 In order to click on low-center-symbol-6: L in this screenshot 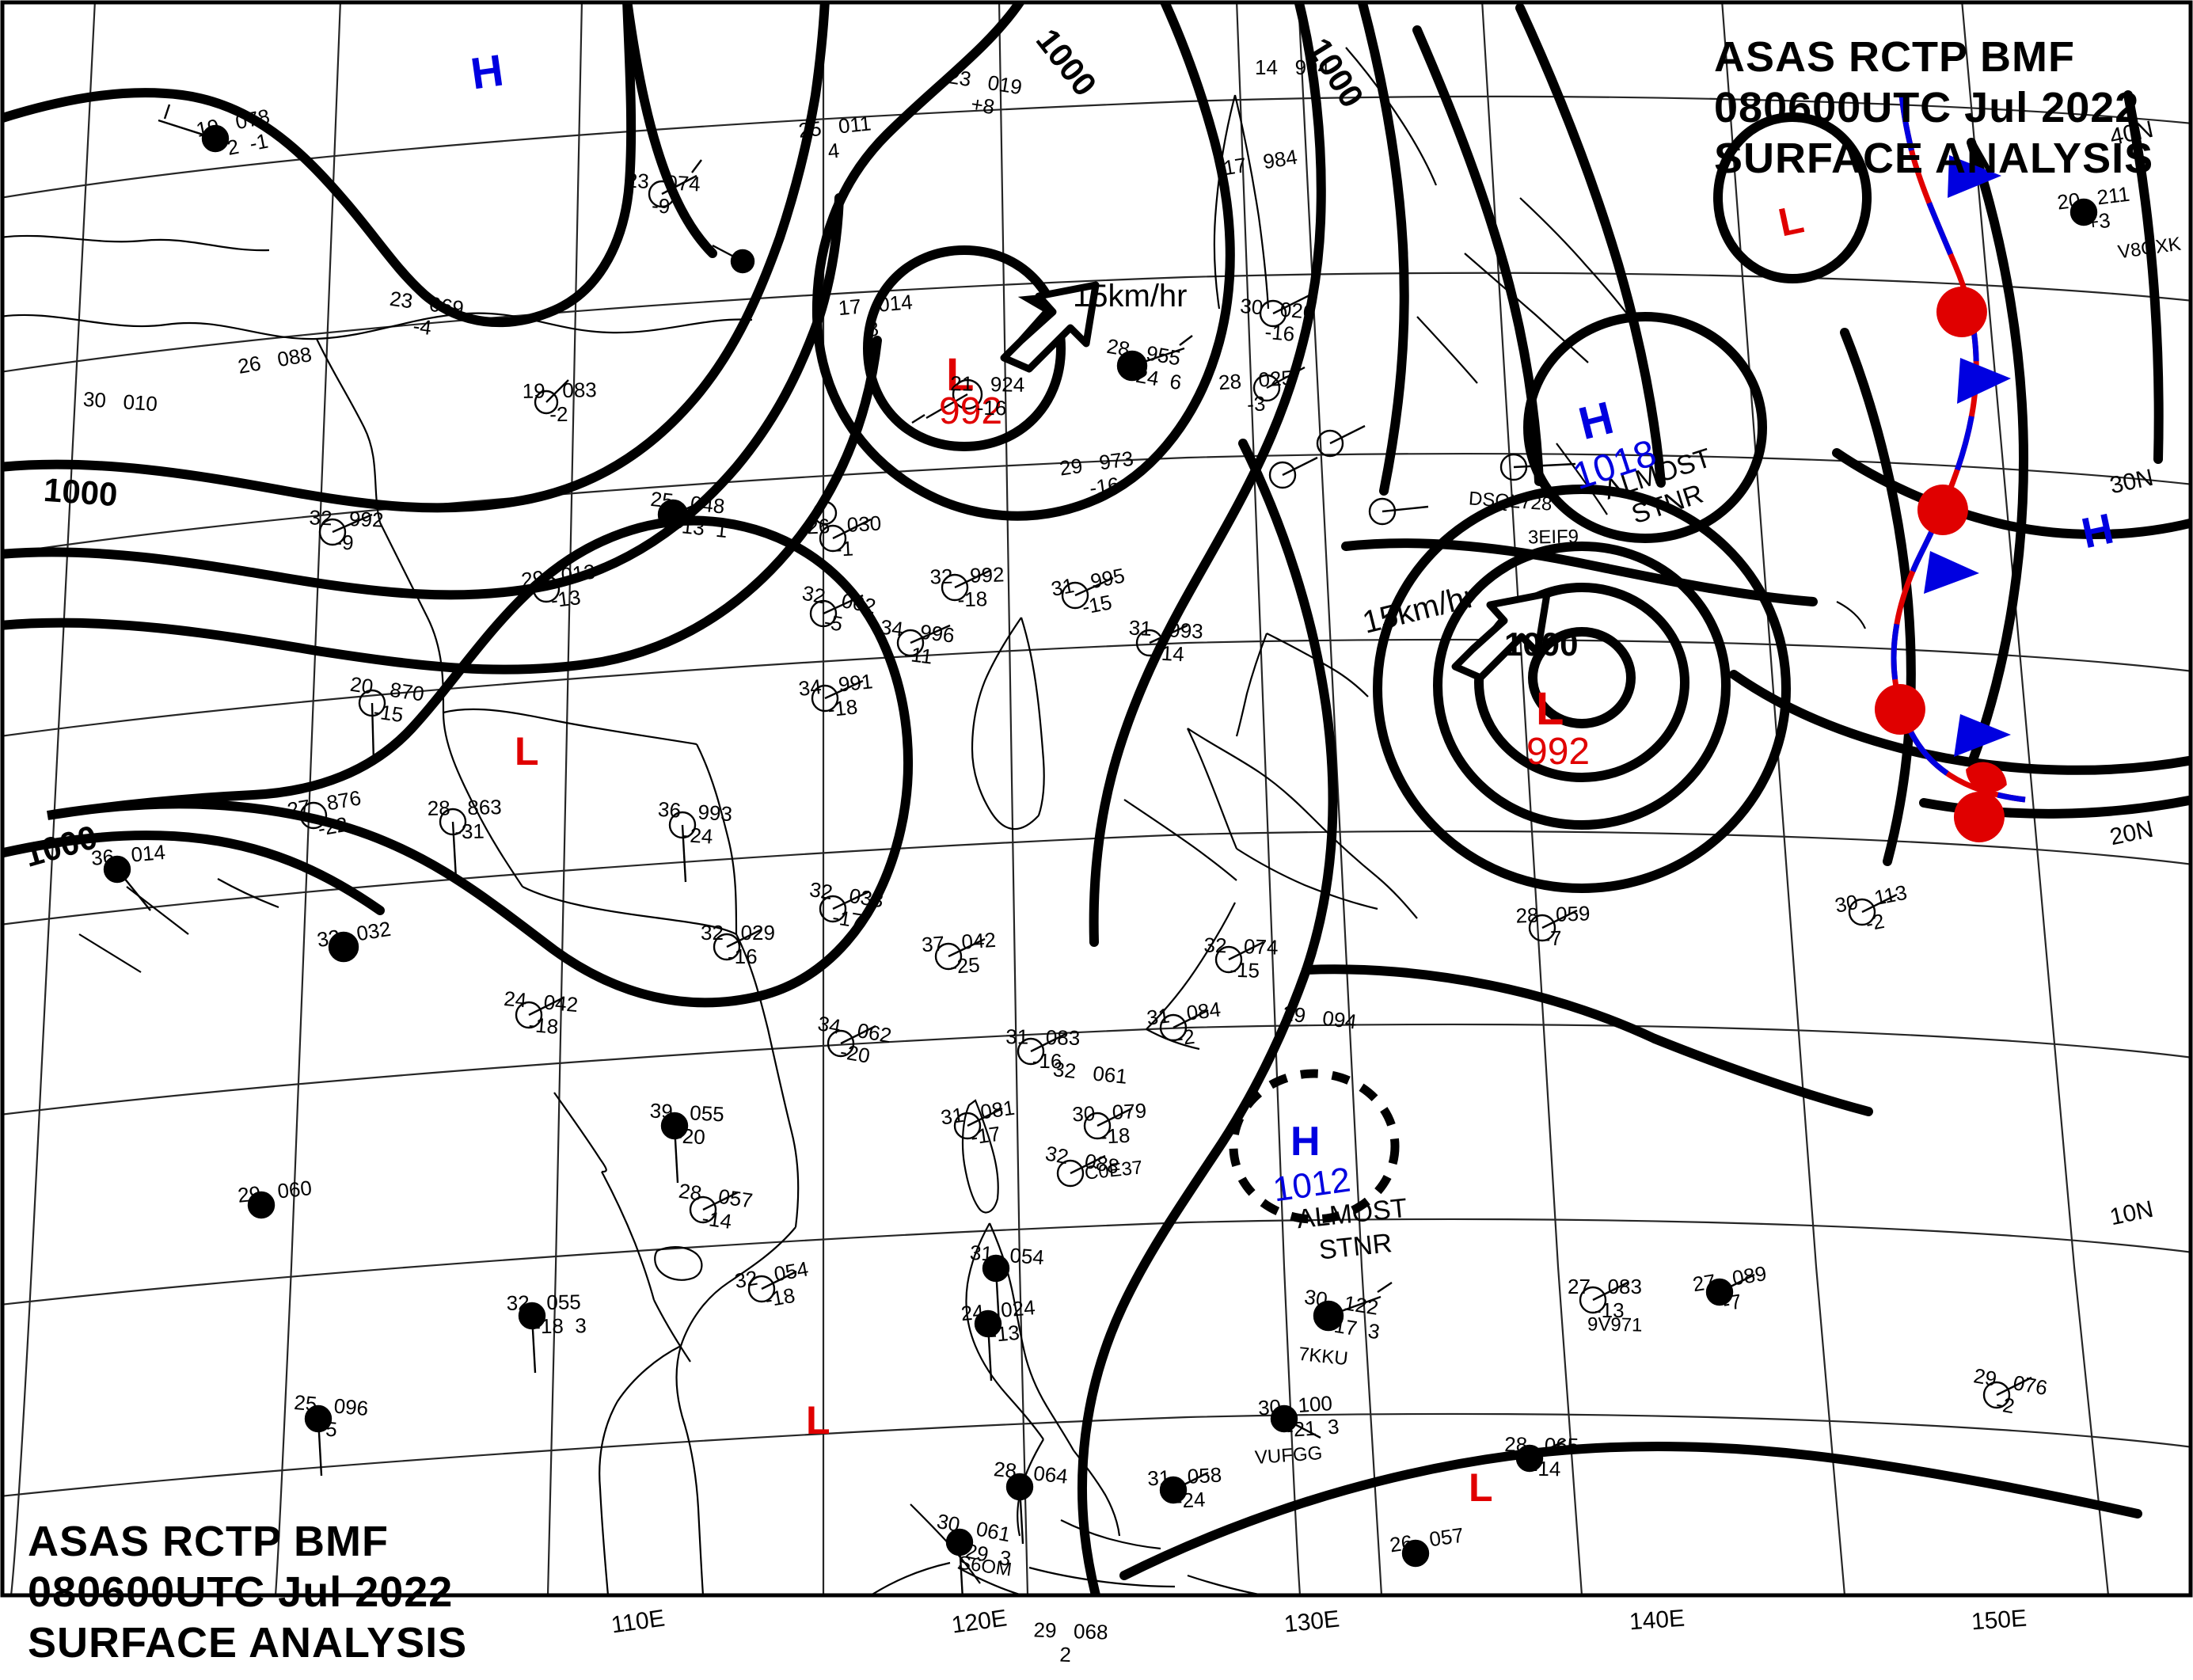, I will do `click(1481, 1487)`.